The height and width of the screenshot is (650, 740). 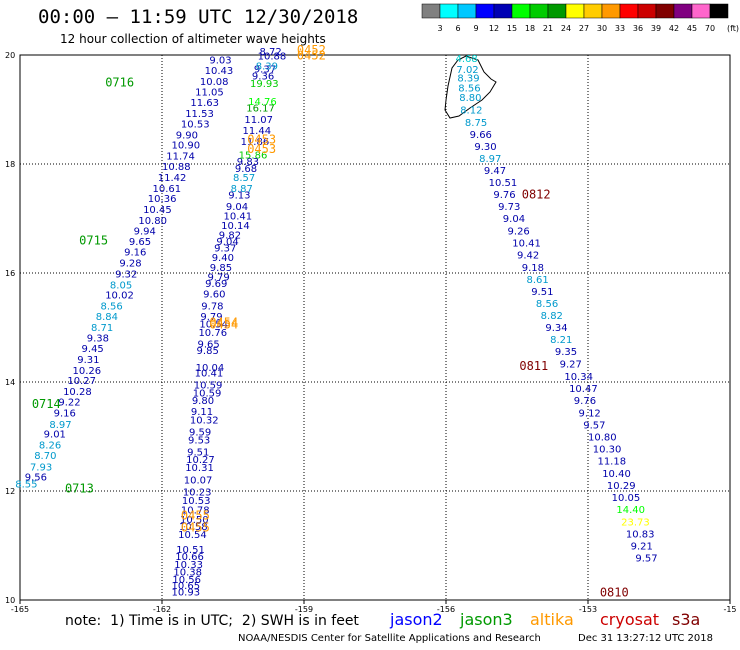 I want to click on pass-time-label: 0811, so click(x=533, y=366).